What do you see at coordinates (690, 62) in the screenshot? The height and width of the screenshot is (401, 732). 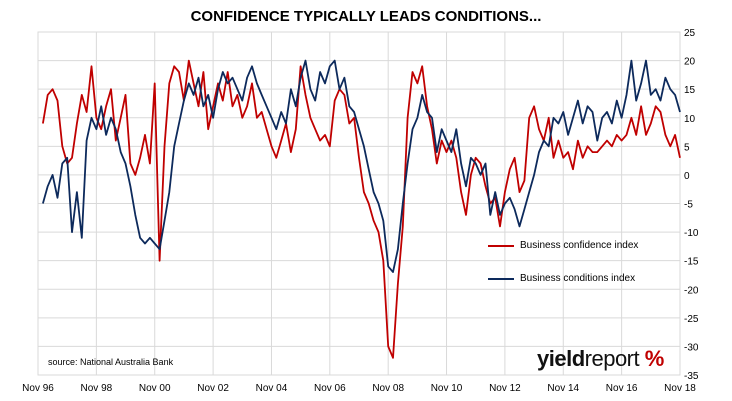 I see `y-tick-label: 20` at bounding box center [690, 62].